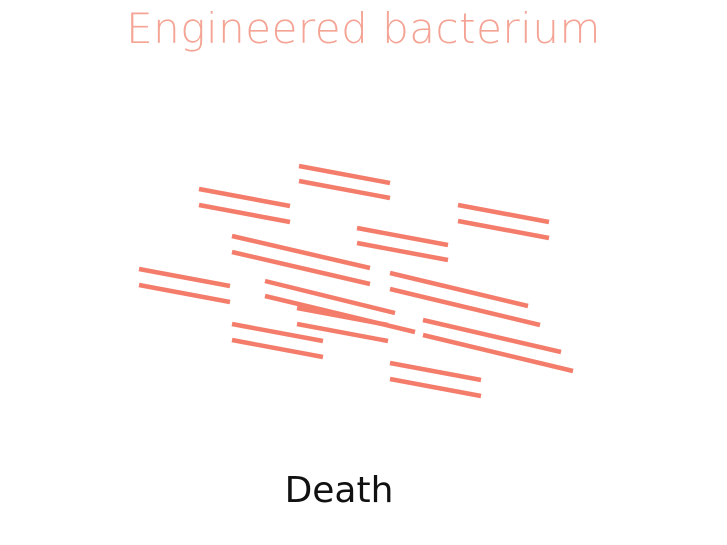  Describe the element at coordinates (339, 490) in the screenshot. I see `death-label: Death` at that location.